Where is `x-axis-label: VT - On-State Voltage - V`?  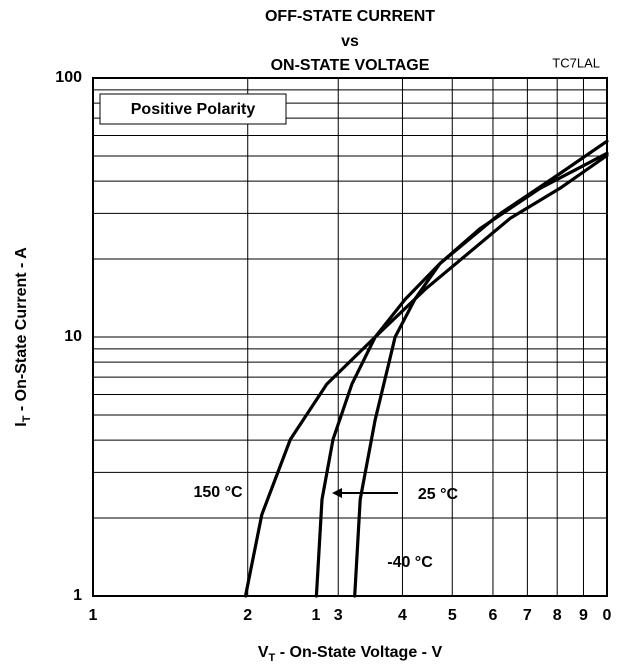
x-axis-label: VT - On-State Voltage - V is located at coordinates (350, 654).